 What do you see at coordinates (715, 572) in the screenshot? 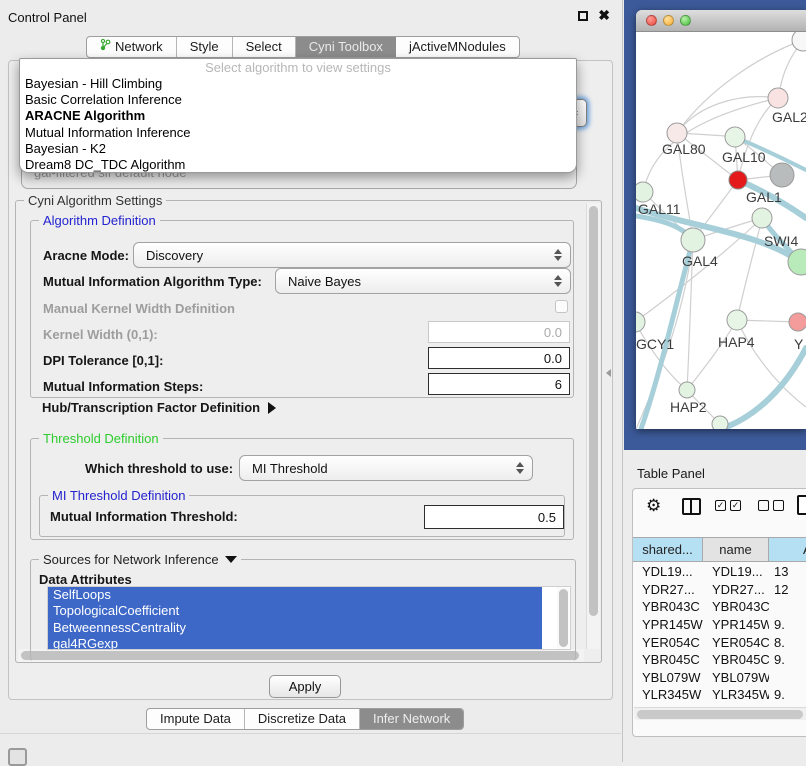
I see `table-row: YDL19... YDL19... 13` at bounding box center [715, 572].